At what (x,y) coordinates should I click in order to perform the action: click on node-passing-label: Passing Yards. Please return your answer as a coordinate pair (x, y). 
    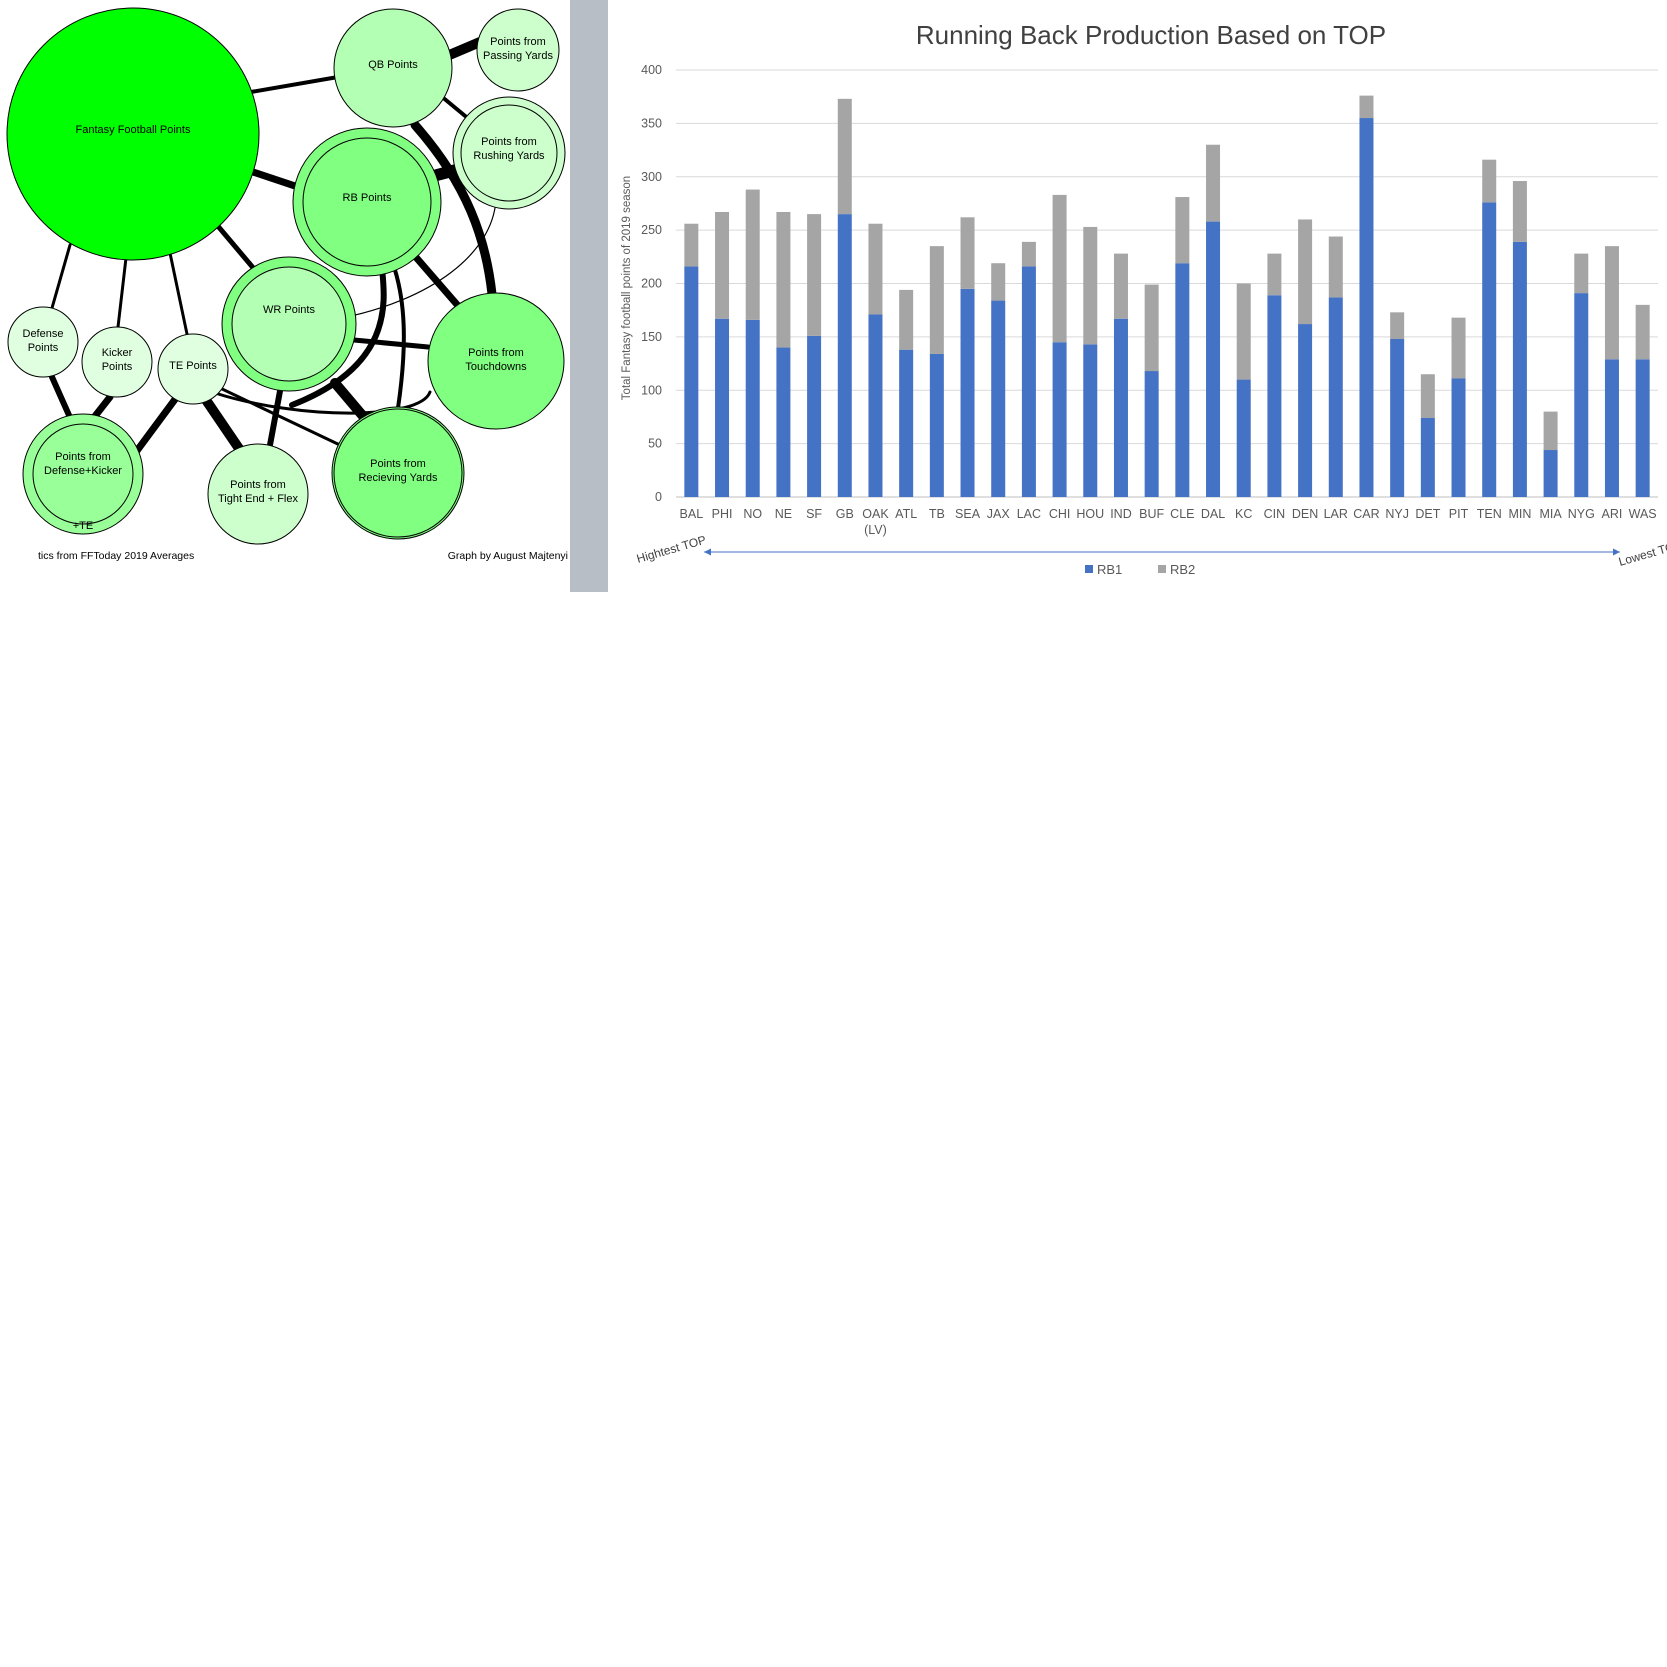
    Looking at the image, I should click on (518, 56).